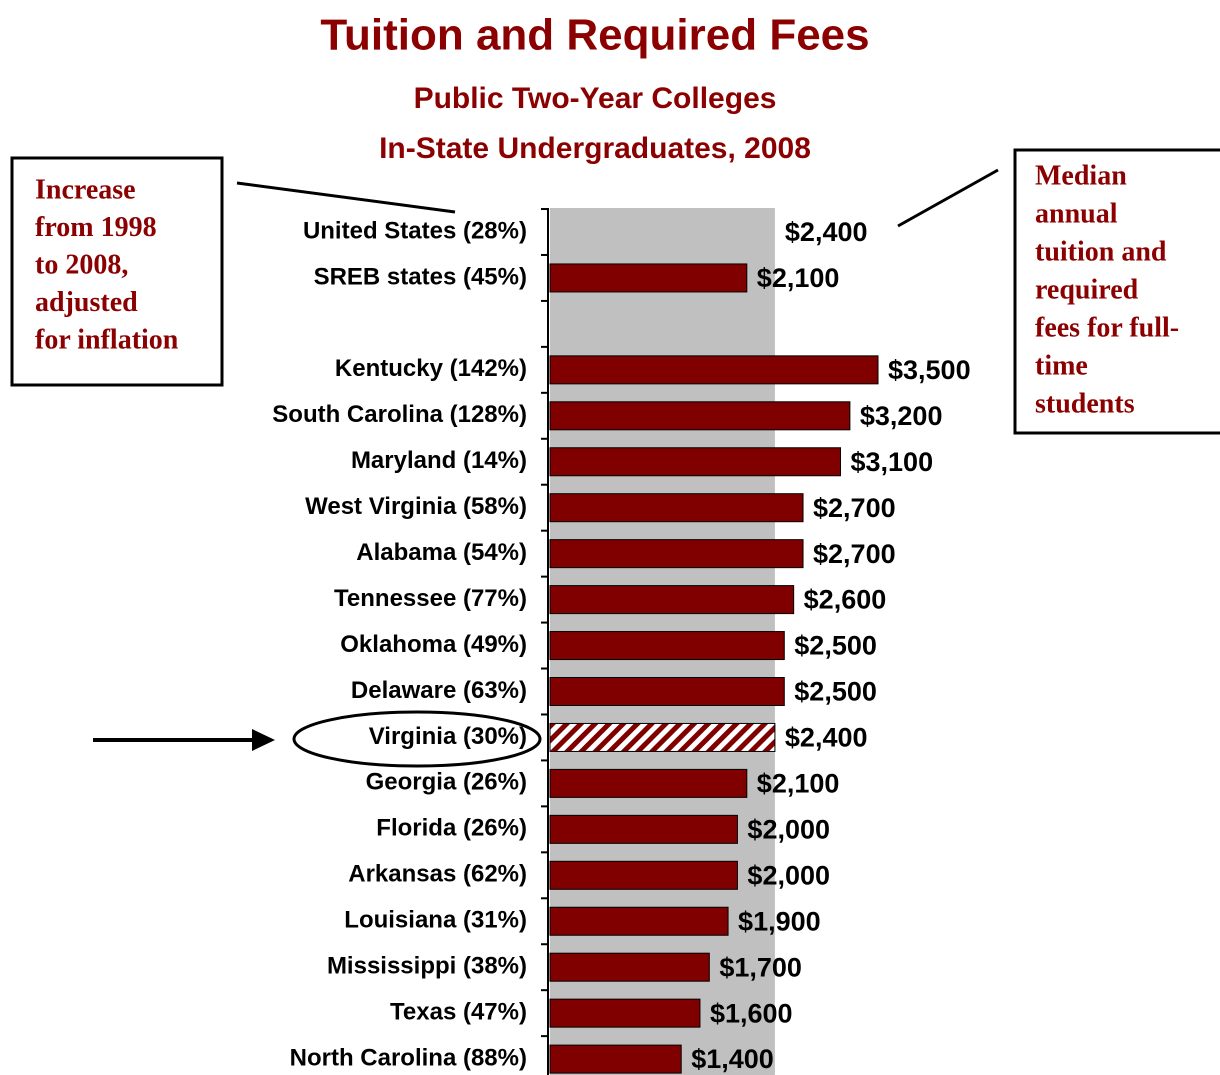 The height and width of the screenshot is (1075, 1220). Describe the element at coordinates (435, 920) in the screenshot. I see `category-label: Louisiana (31%)` at that location.